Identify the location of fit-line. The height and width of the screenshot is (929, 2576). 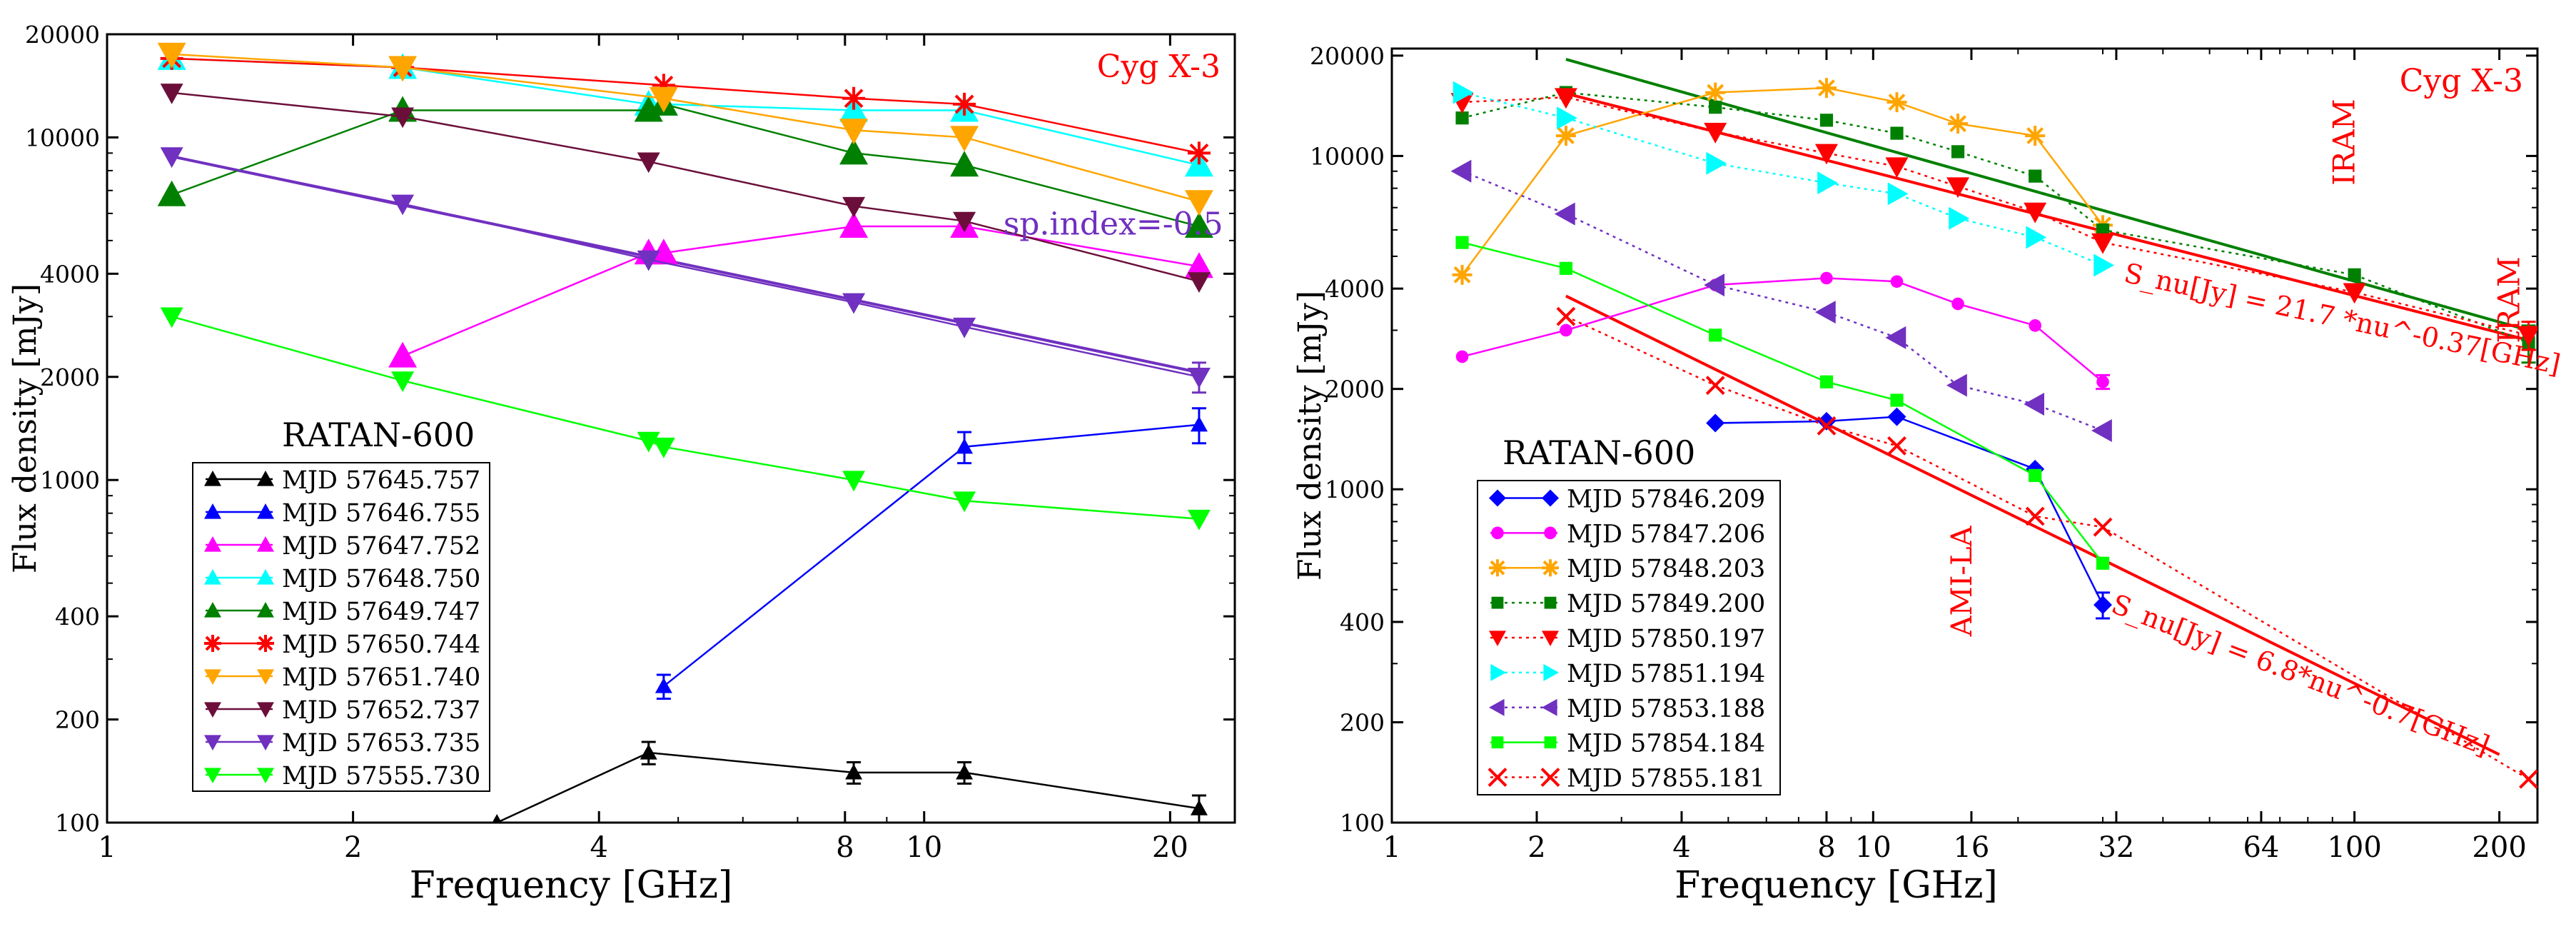
(2047, 195).